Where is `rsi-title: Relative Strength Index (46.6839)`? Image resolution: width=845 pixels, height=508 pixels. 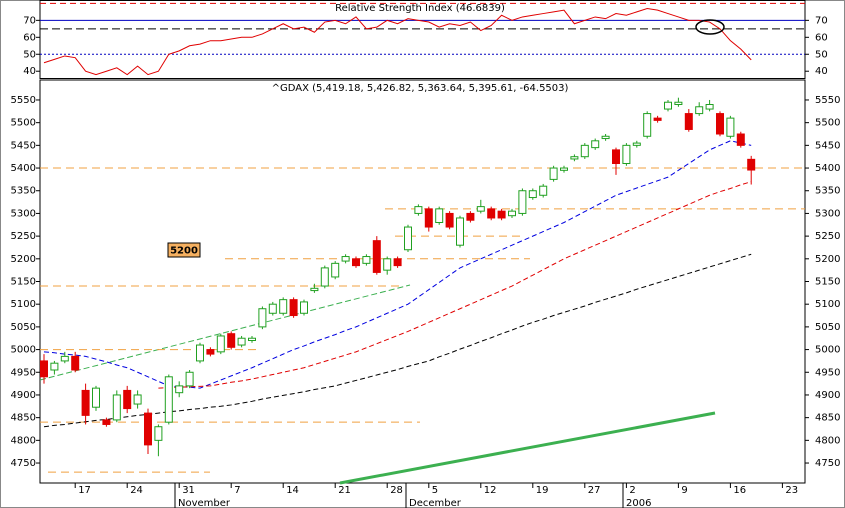
rsi-title: Relative Strength Index (46.6839) is located at coordinates (420, 8).